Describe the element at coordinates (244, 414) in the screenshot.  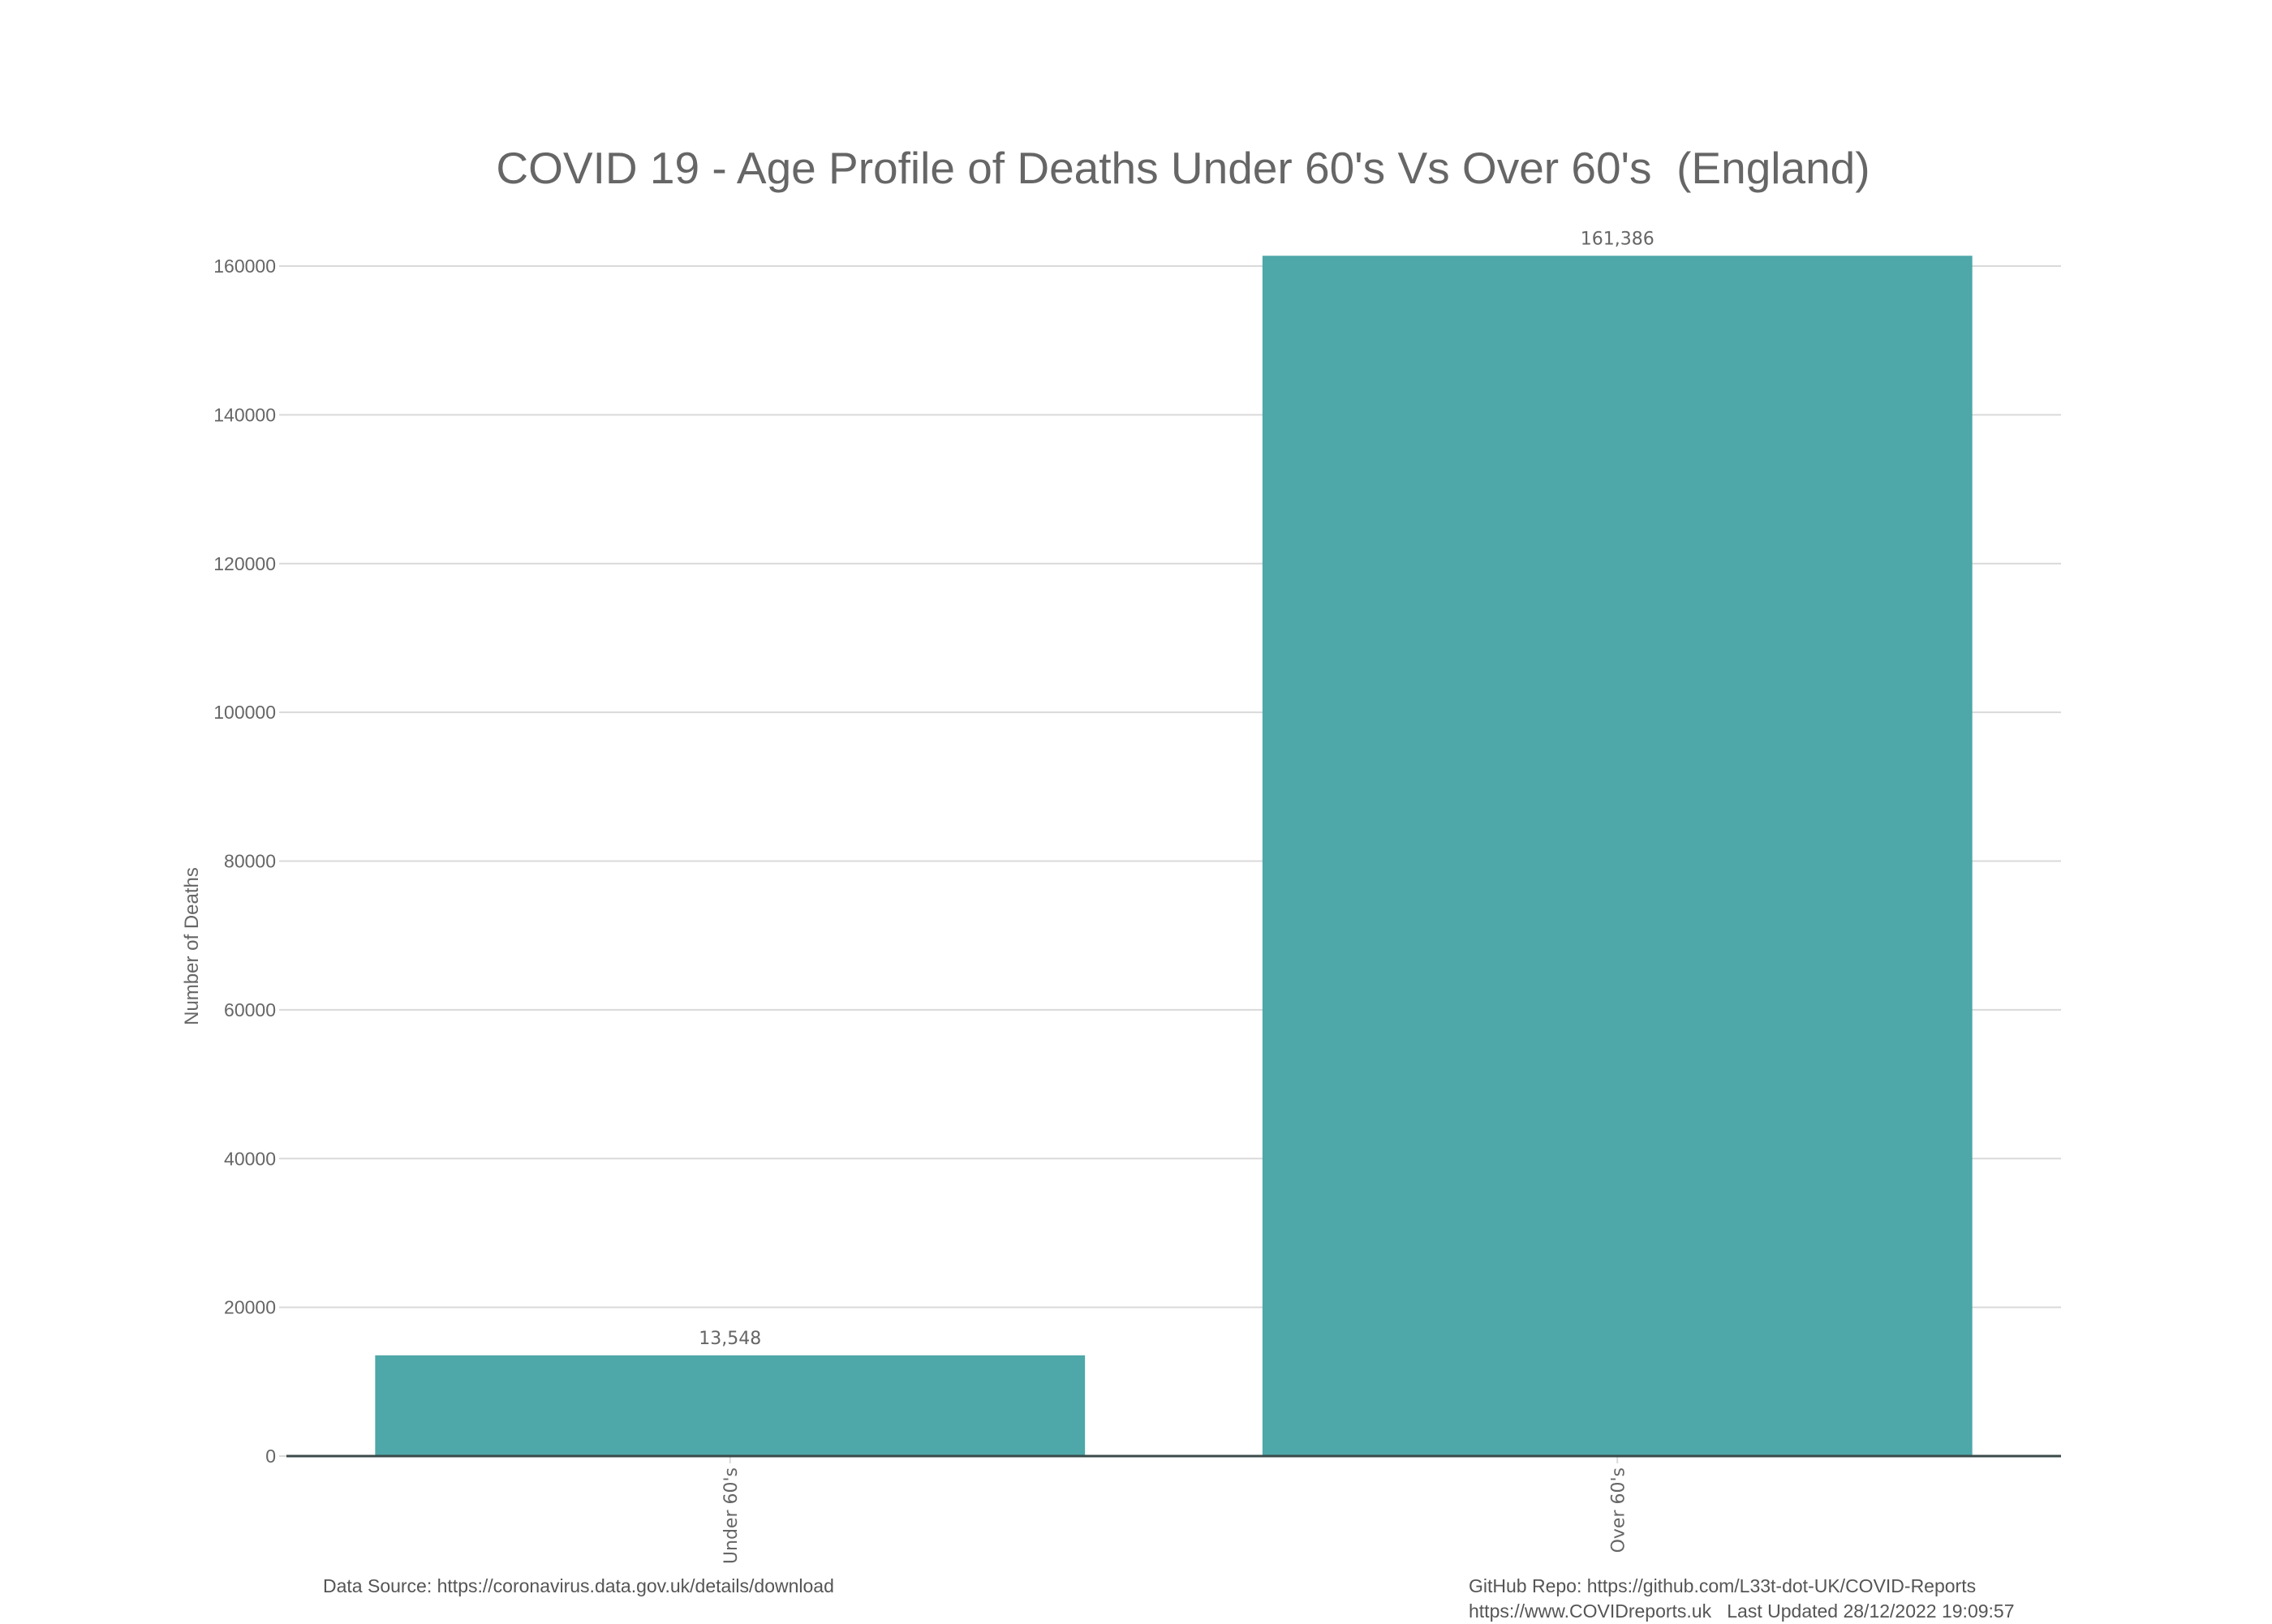
I see `y-tick-label: 140000` at that location.